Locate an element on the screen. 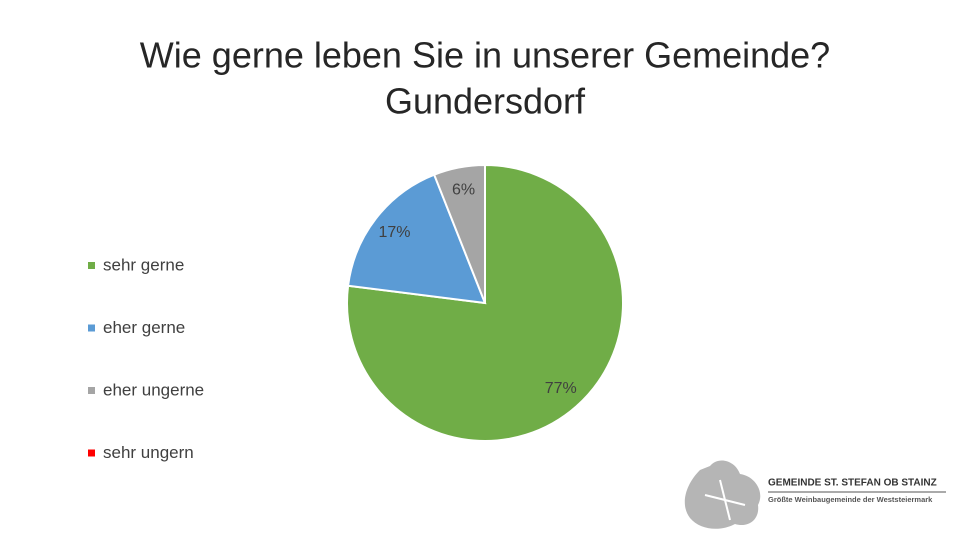 The height and width of the screenshot is (540, 960). logo-leaf is located at coordinates (722, 494).